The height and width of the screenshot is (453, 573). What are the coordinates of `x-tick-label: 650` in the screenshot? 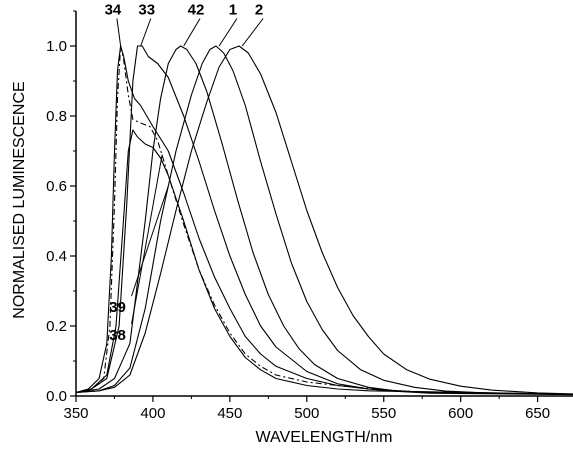 It's located at (537, 413).